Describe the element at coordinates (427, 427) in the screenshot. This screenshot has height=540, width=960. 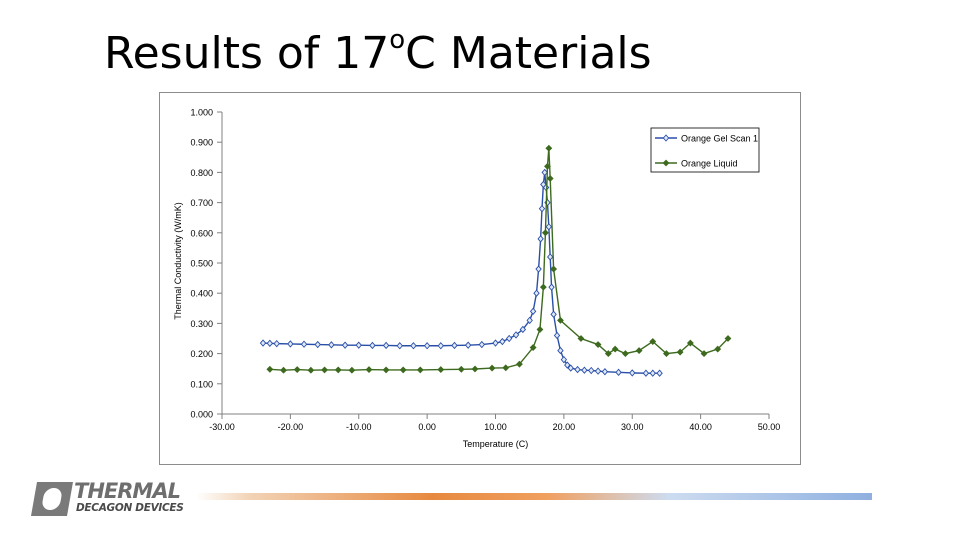
I see `x-tick-label: 0.00` at that location.